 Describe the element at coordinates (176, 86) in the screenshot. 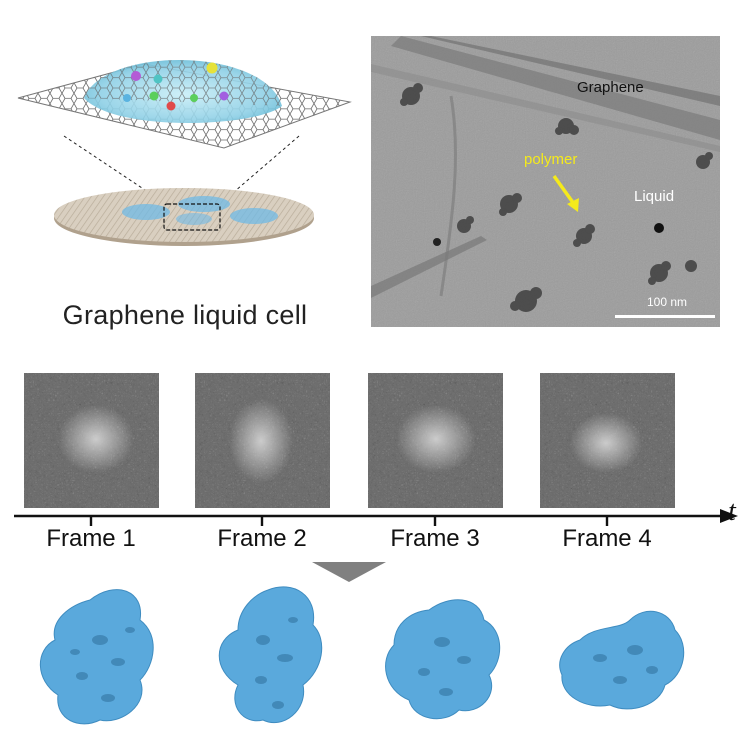

I see `particles` at that location.